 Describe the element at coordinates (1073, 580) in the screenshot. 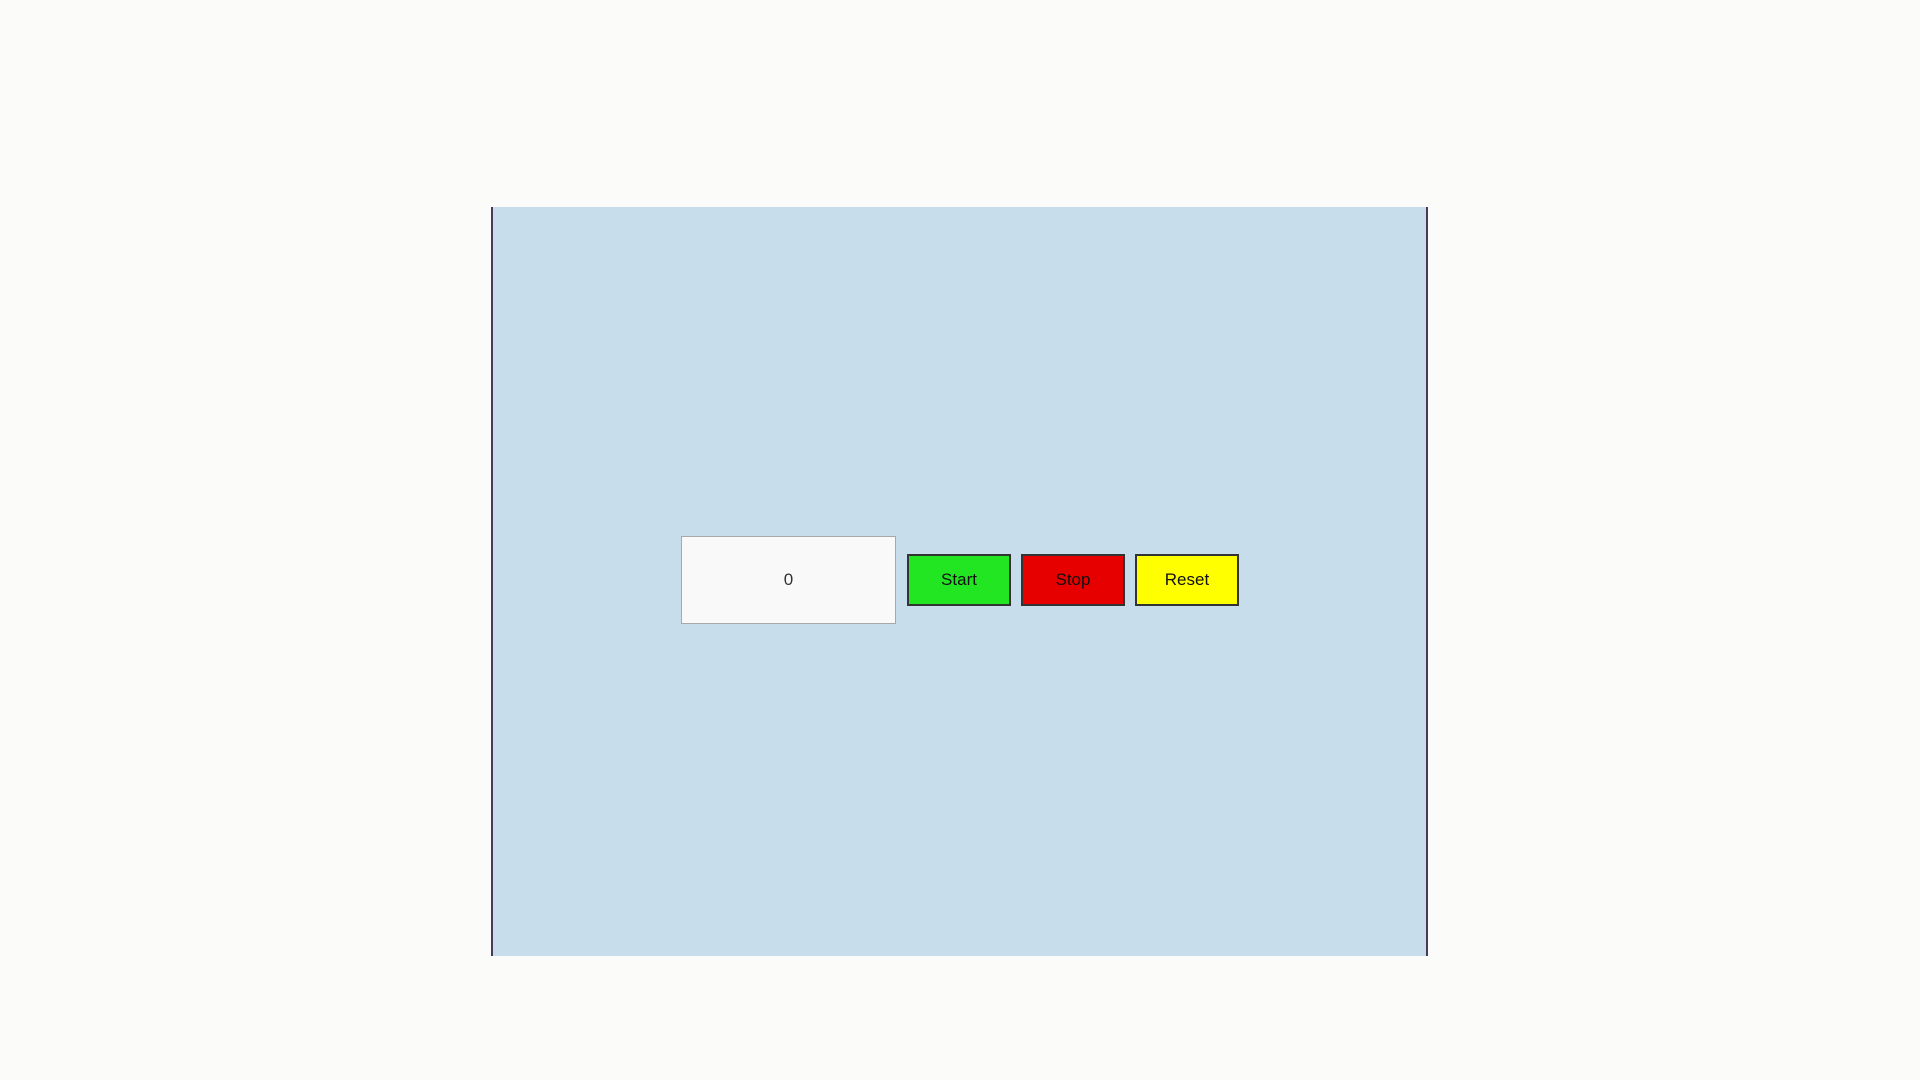

I see `stop-button: Stop` at that location.